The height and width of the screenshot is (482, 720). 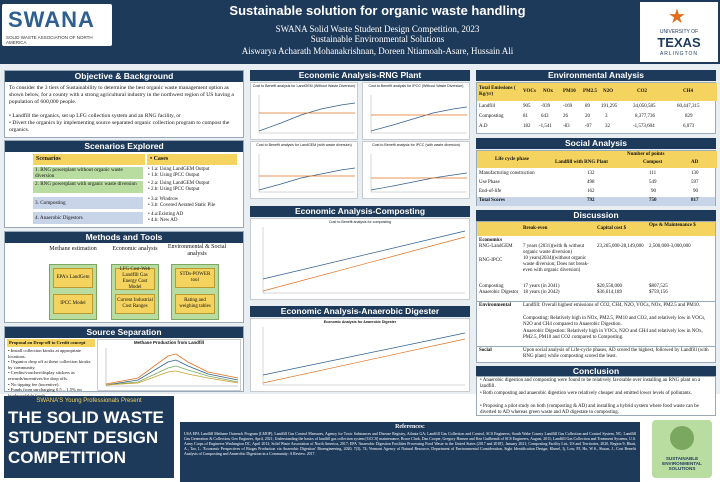 I want to click on env-cell: 89, so click(x=587, y=106).